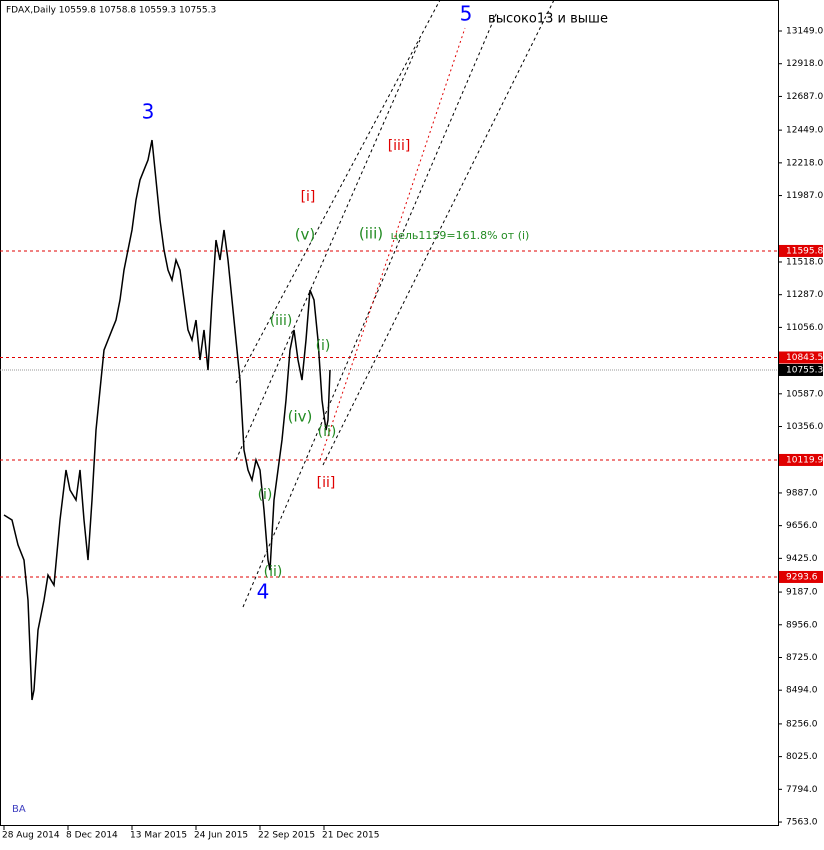 The width and height of the screenshot is (824, 850). What do you see at coordinates (308, 197) in the screenshot?
I see `wave-label: [i]` at bounding box center [308, 197].